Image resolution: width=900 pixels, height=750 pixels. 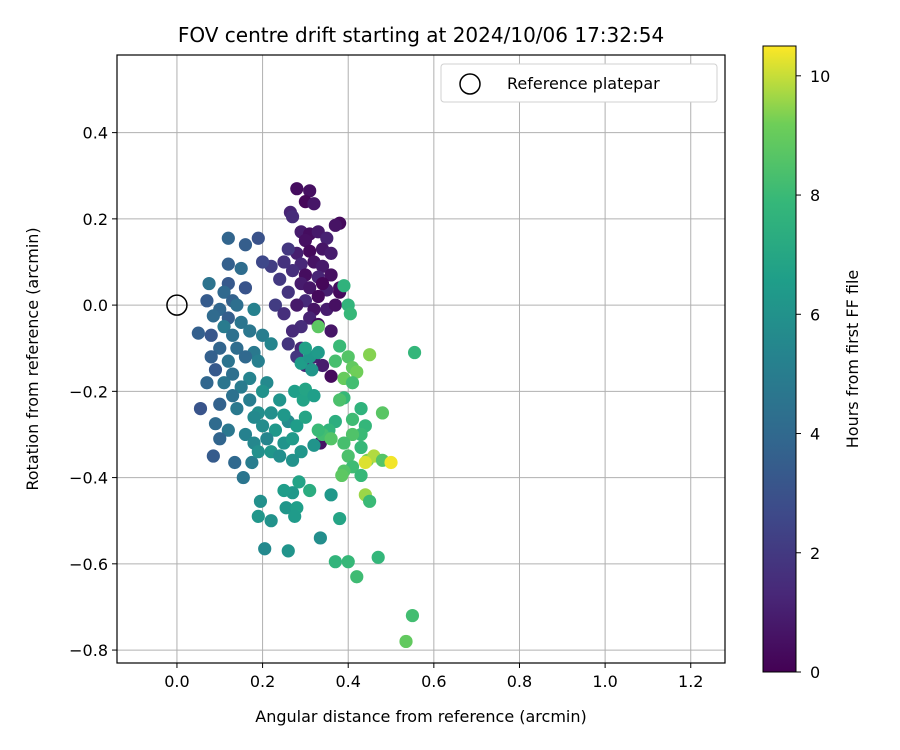 I want to click on legend-box, so click(x=579, y=83).